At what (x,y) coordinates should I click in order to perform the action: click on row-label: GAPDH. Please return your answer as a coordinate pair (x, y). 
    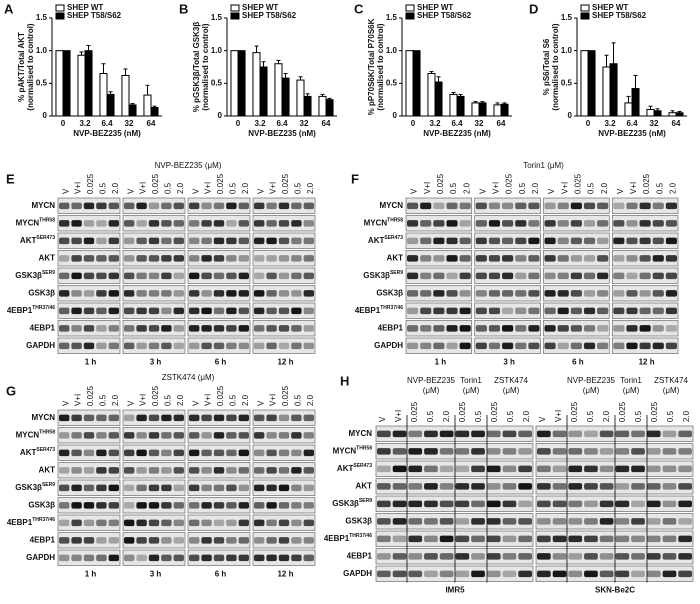
    Looking at the image, I should click on (357, 573).